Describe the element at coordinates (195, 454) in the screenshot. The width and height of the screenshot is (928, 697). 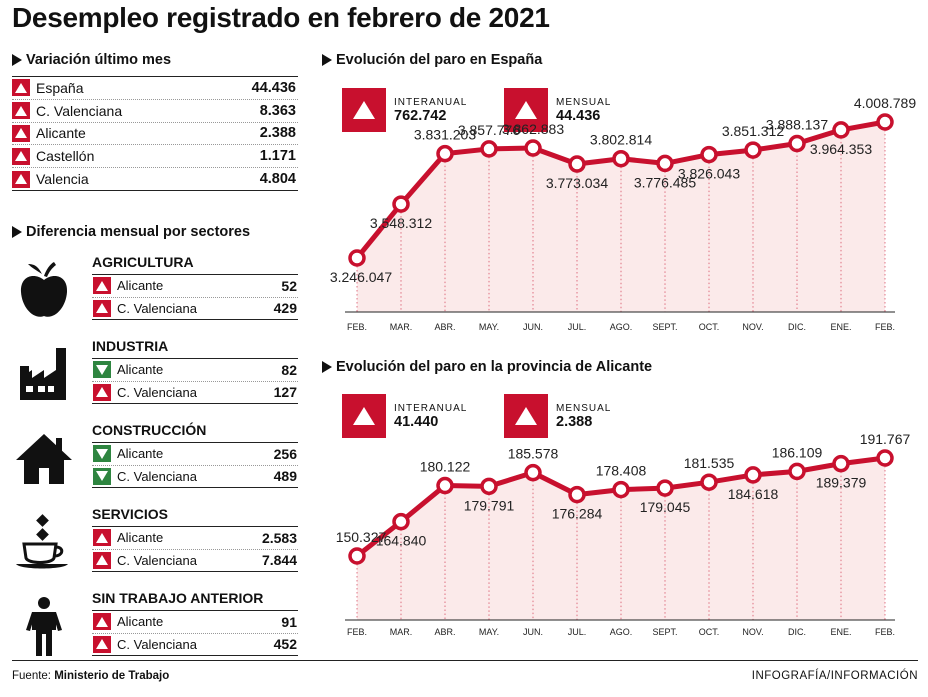
I see `table-row: Alicante 256` at that location.